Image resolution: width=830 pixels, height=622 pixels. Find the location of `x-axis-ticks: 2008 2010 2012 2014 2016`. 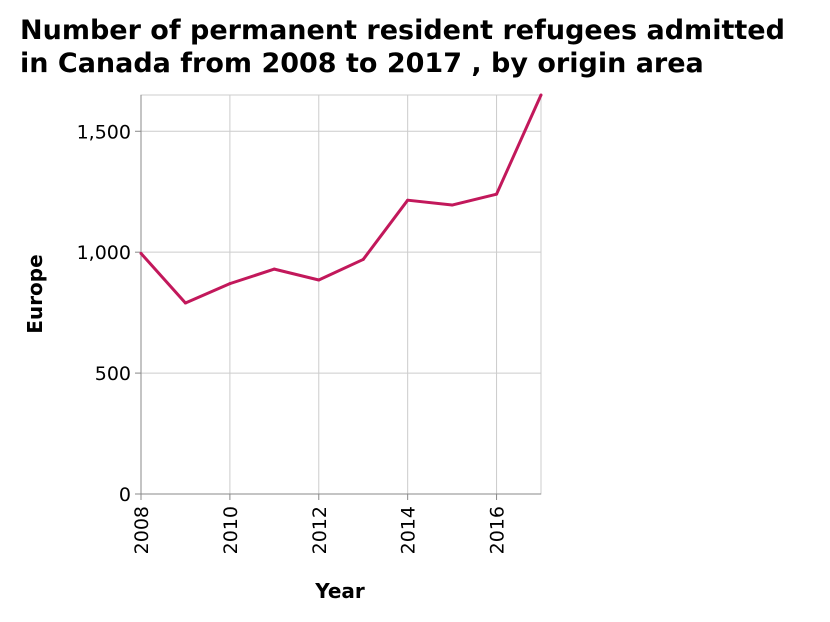

x-axis-ticks: 2008 2010 2012 2014 2016 is located at coordinates (320, 524).